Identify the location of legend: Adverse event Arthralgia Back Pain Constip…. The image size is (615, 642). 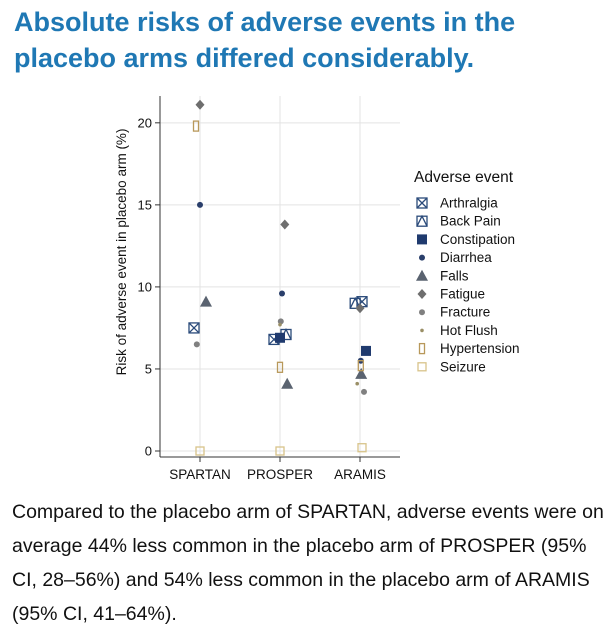
(467, 271).